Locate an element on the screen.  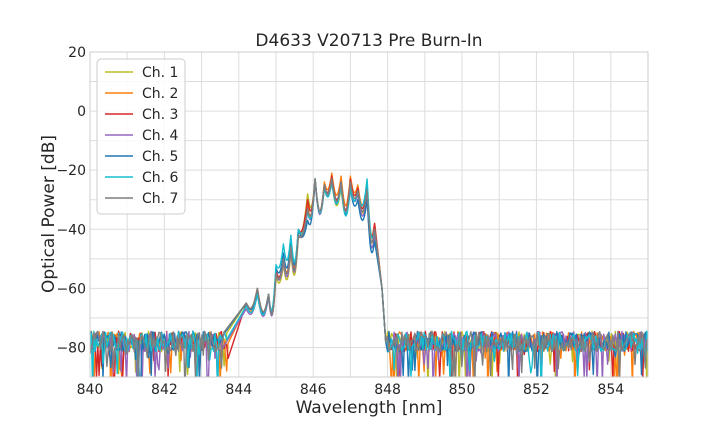
x-tick-label: 842 is located at coordinates (164, 390).